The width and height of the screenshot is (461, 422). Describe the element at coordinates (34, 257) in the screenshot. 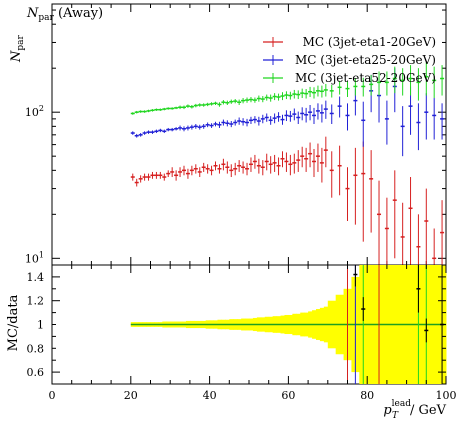

I see `top-y-tick-label: 10¹` at that location.